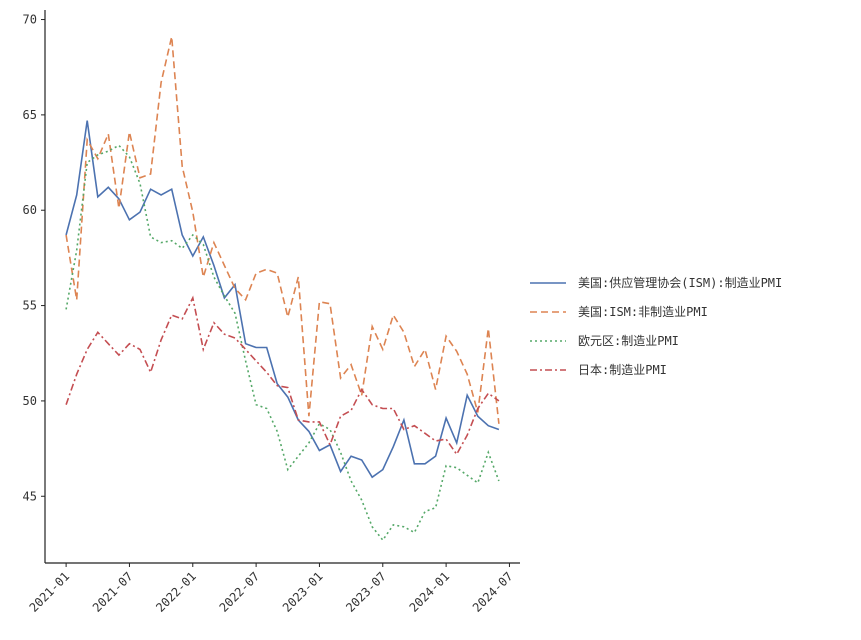 The height and width of the screenshot is (640, 861). What do you see at coordinates (30, 115) in the screenshot?
I see `y-tick-label: 65` at bounding box center [30, 115].